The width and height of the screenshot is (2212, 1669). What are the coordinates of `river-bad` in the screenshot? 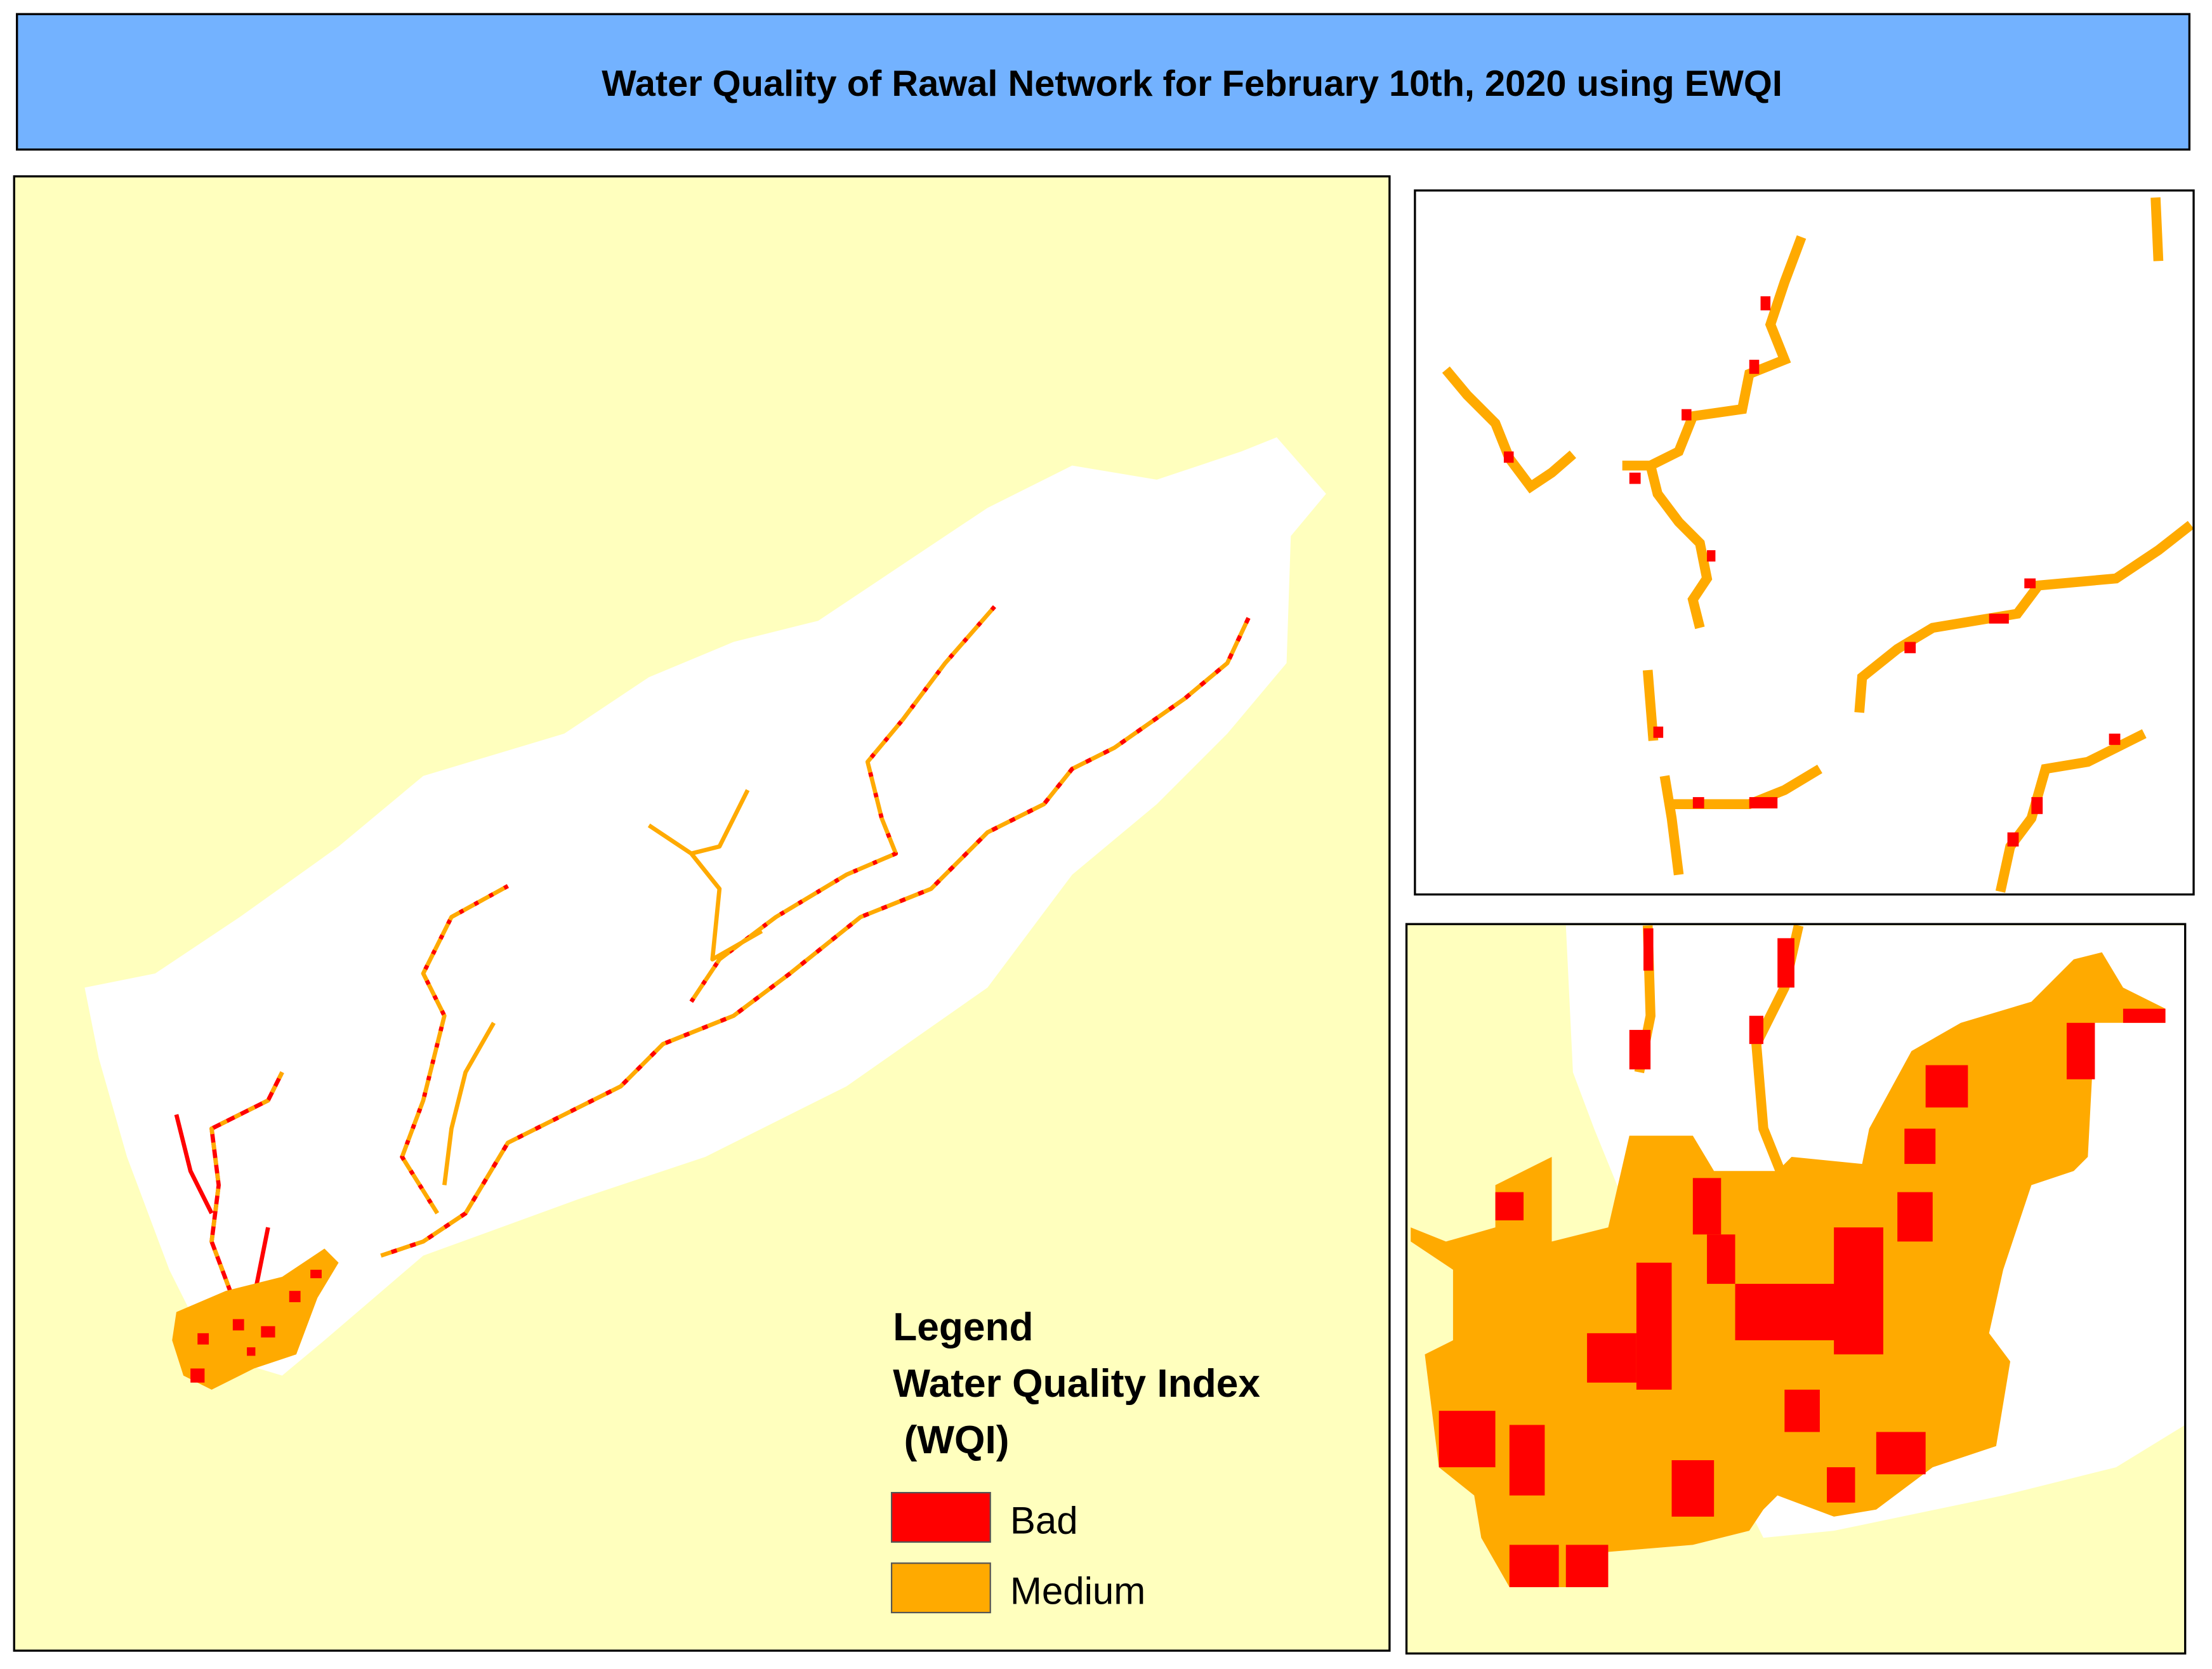 It's located at (454, 1049).